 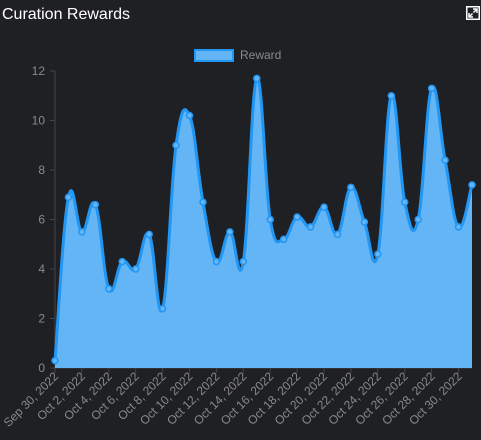 I want to click on legend-swatch-reward, so click(x=214, y=55).